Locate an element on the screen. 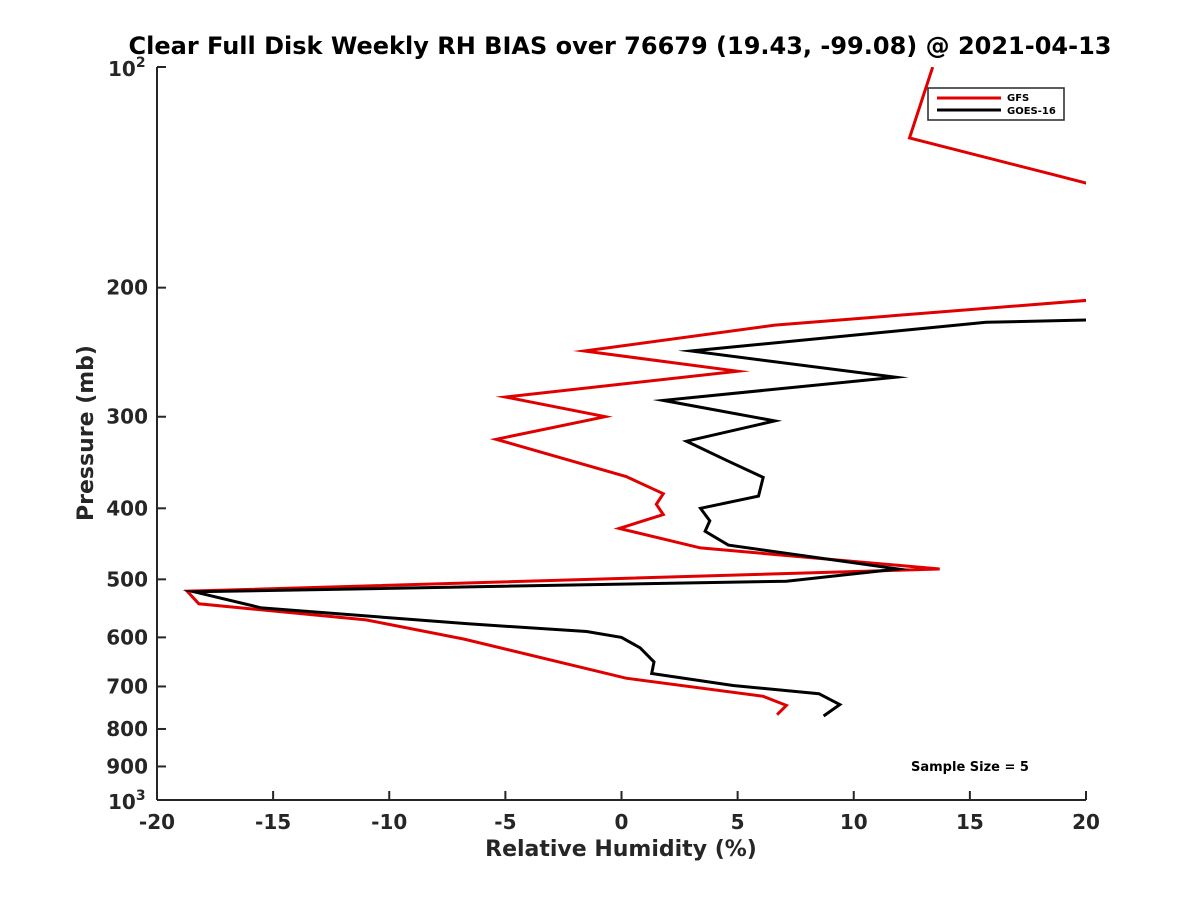  y-tick-label-power: 10² is located at coordinates (127, 68).